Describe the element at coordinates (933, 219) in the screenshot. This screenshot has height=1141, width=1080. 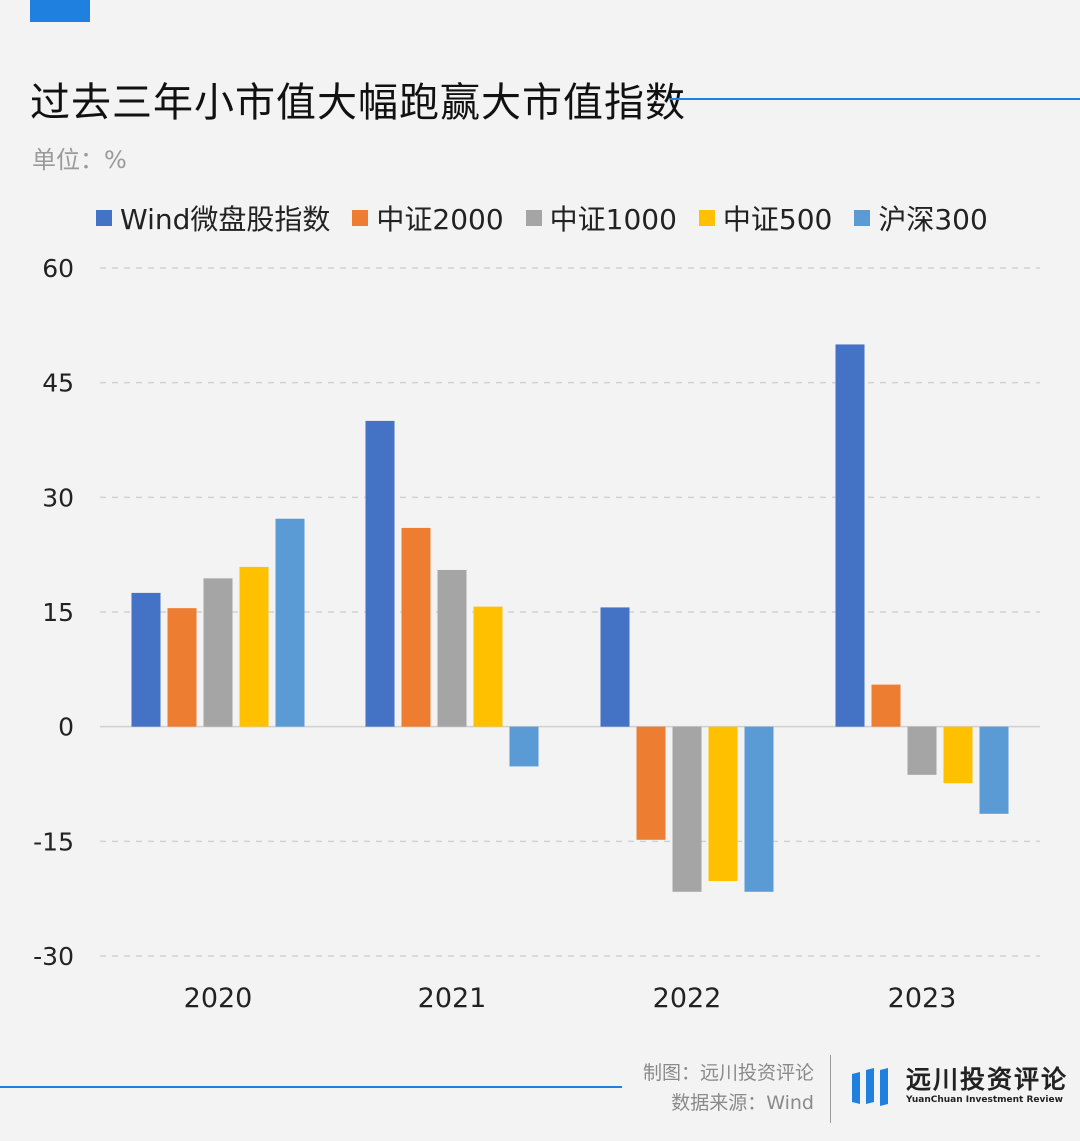
I see `legend-label: 沪深300` at that location.